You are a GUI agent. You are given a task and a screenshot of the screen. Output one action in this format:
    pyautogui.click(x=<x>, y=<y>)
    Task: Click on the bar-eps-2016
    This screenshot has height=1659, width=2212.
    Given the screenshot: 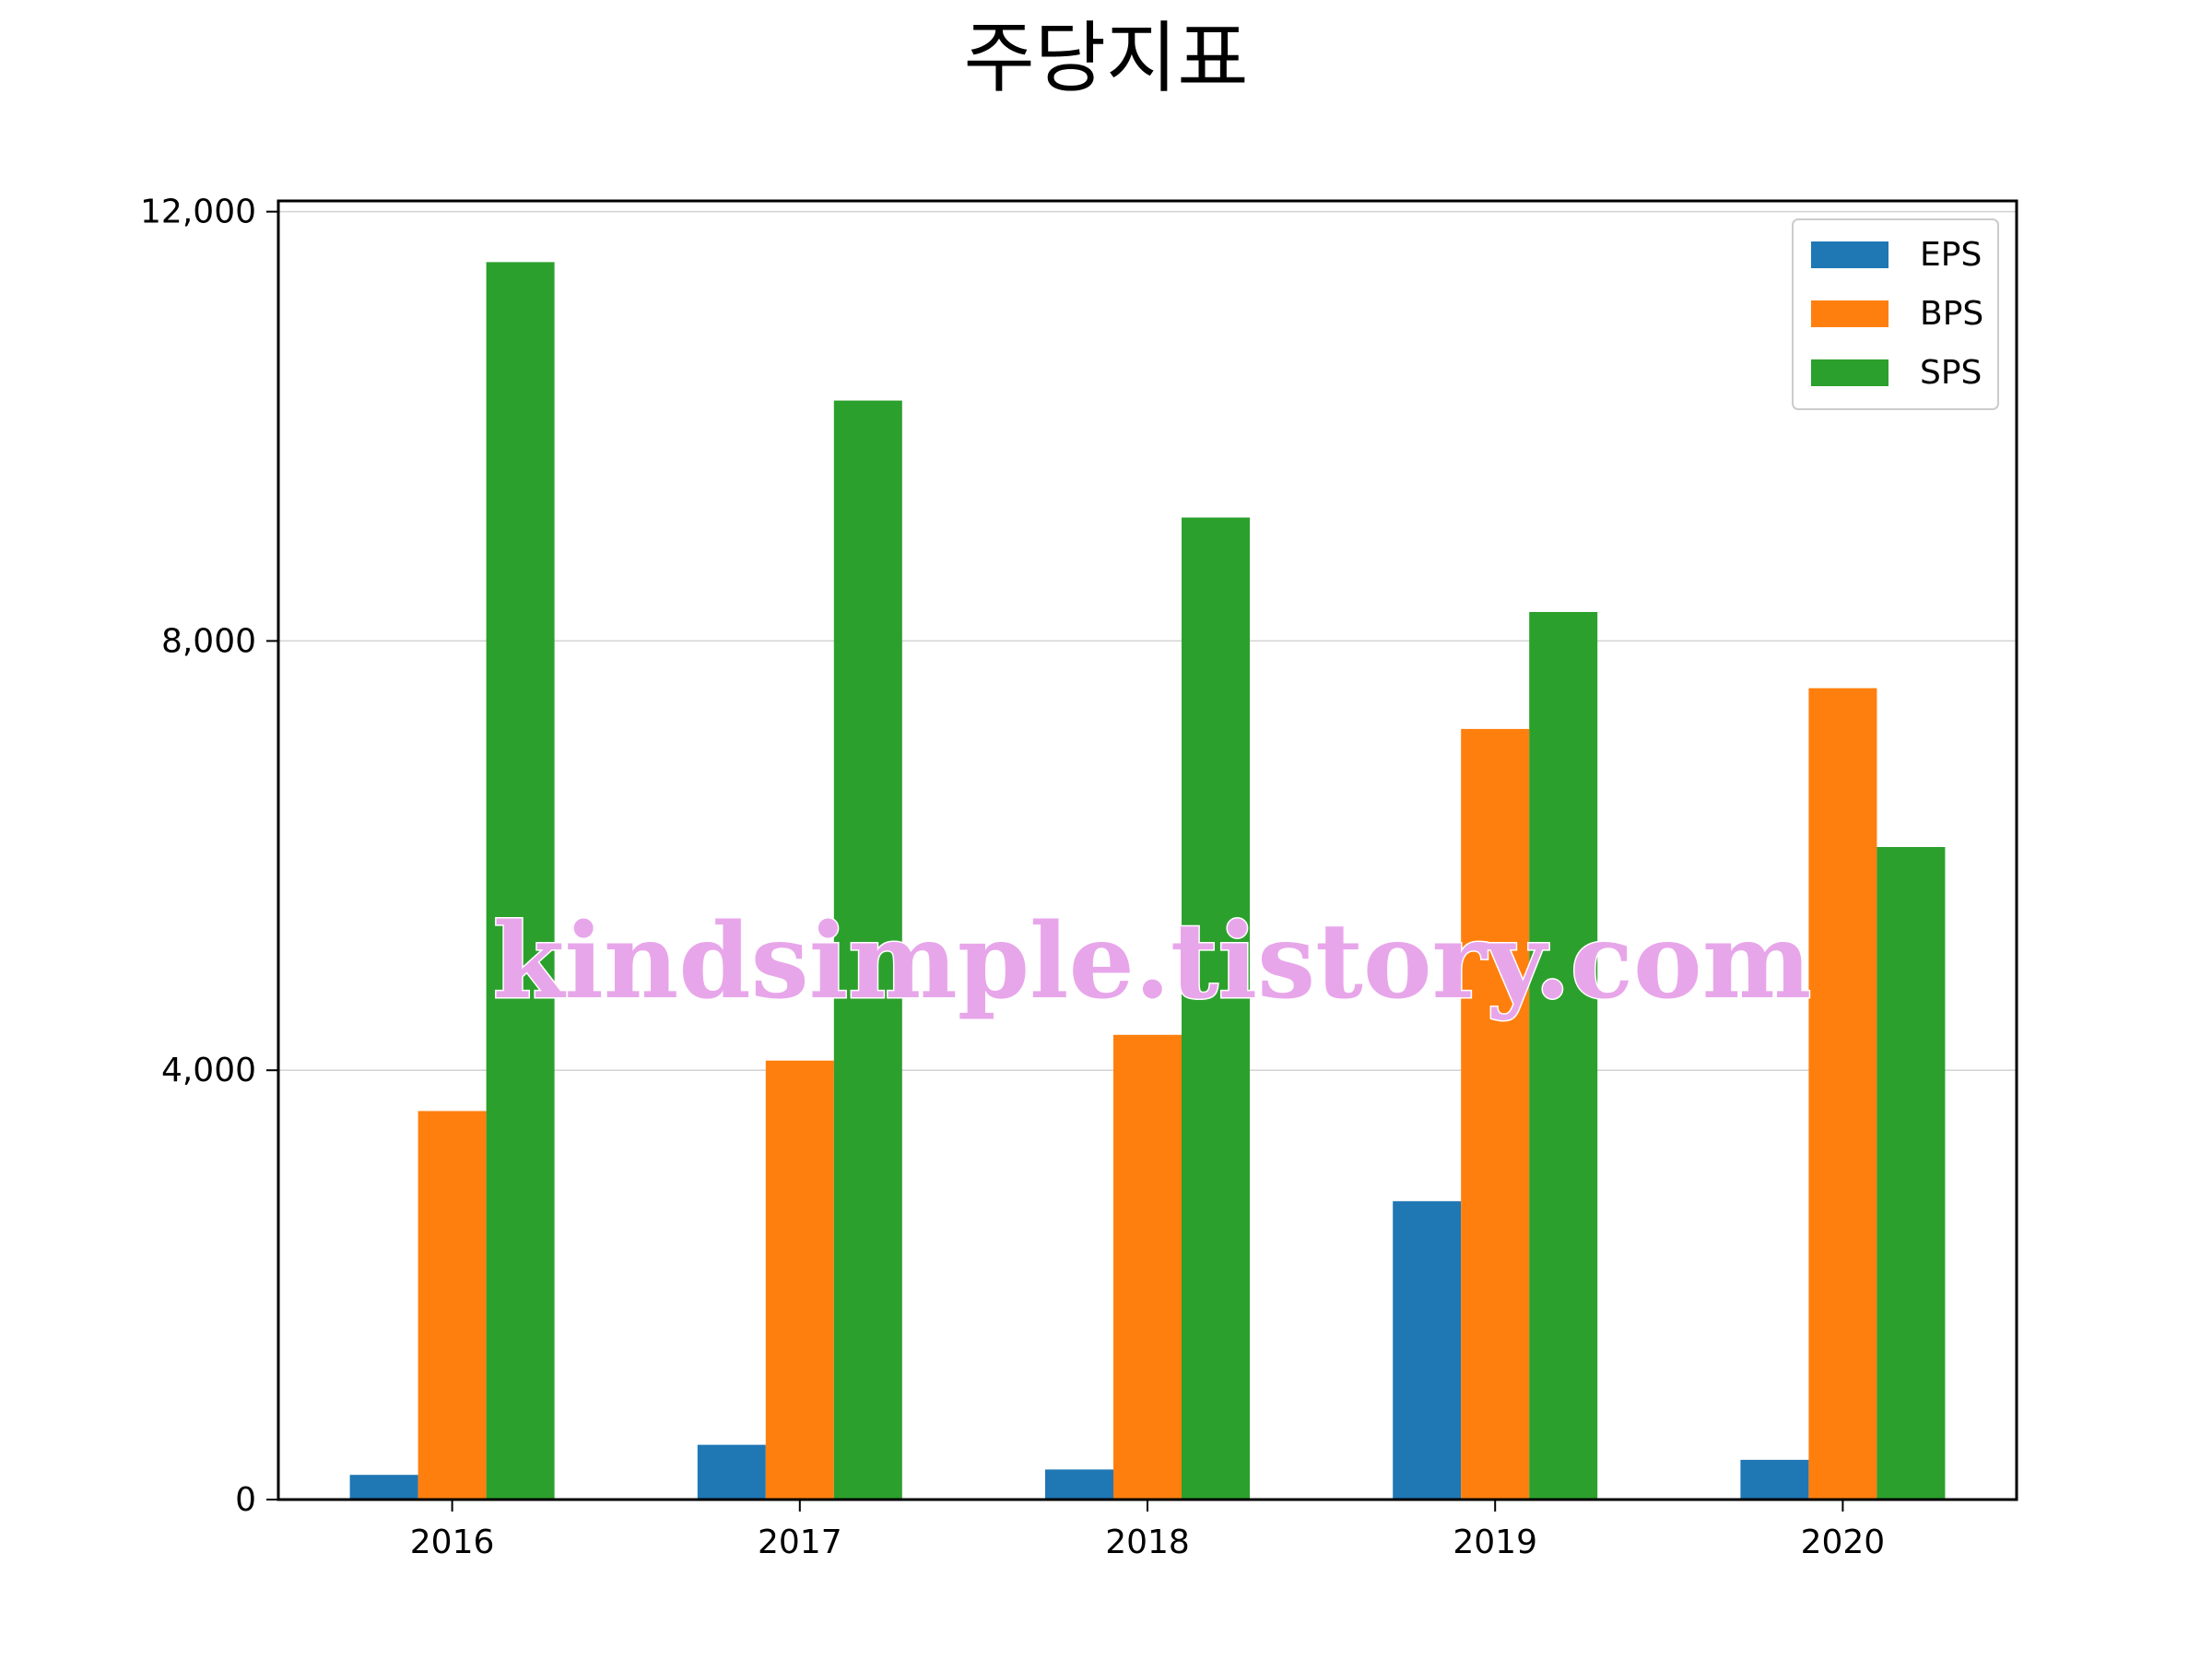 What is the action you would take?
    pyautogui.click(x=383, y=1487)
    